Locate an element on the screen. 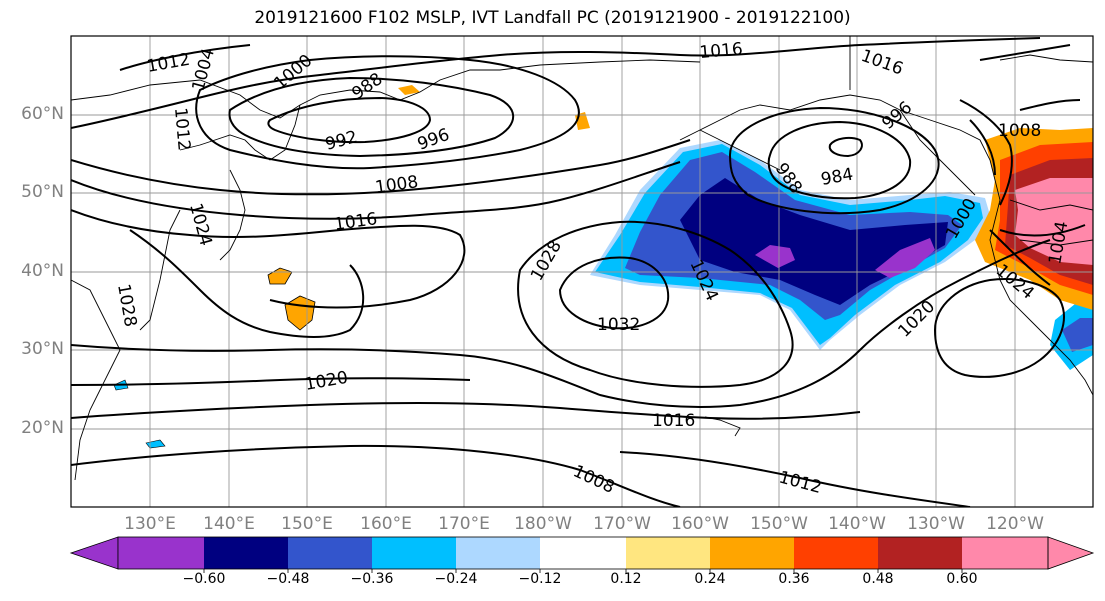 This screenshot has height=601, width=1105. isobar-label: 1032 is located at coordinates (618, 325).